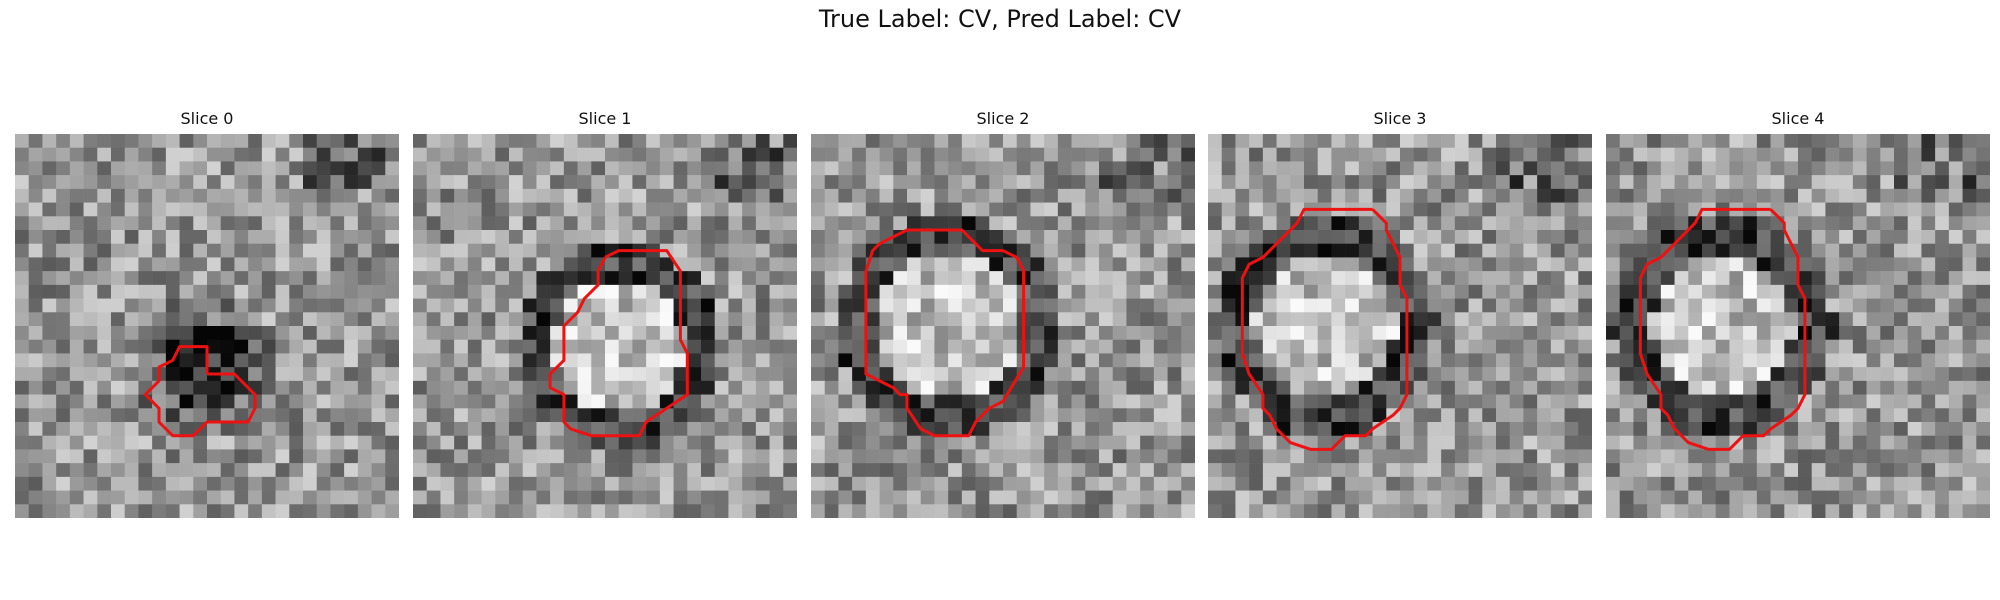  Describe the element at coordinates (207, 118) in the screenshot. I see `panel-title-slice-0: Slice 0` at that location.